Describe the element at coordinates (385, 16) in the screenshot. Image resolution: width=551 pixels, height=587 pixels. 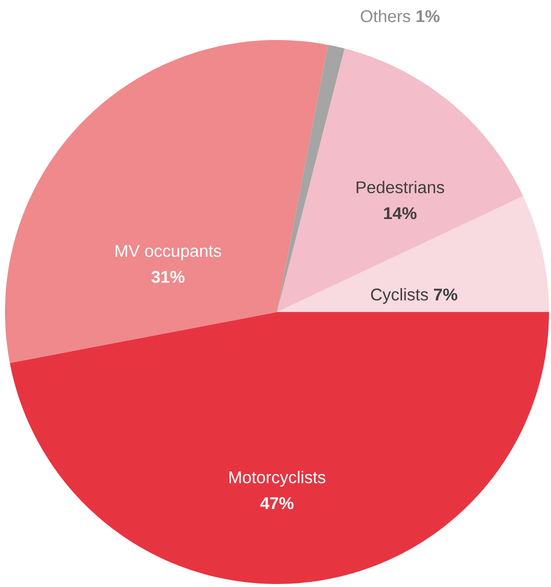
I see `slice-label: Others` at that location.